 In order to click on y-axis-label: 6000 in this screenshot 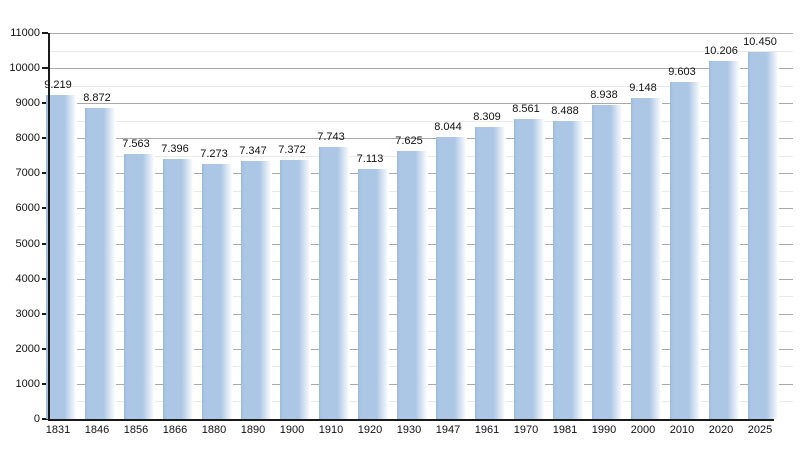, I will do `click(27, 208)`.